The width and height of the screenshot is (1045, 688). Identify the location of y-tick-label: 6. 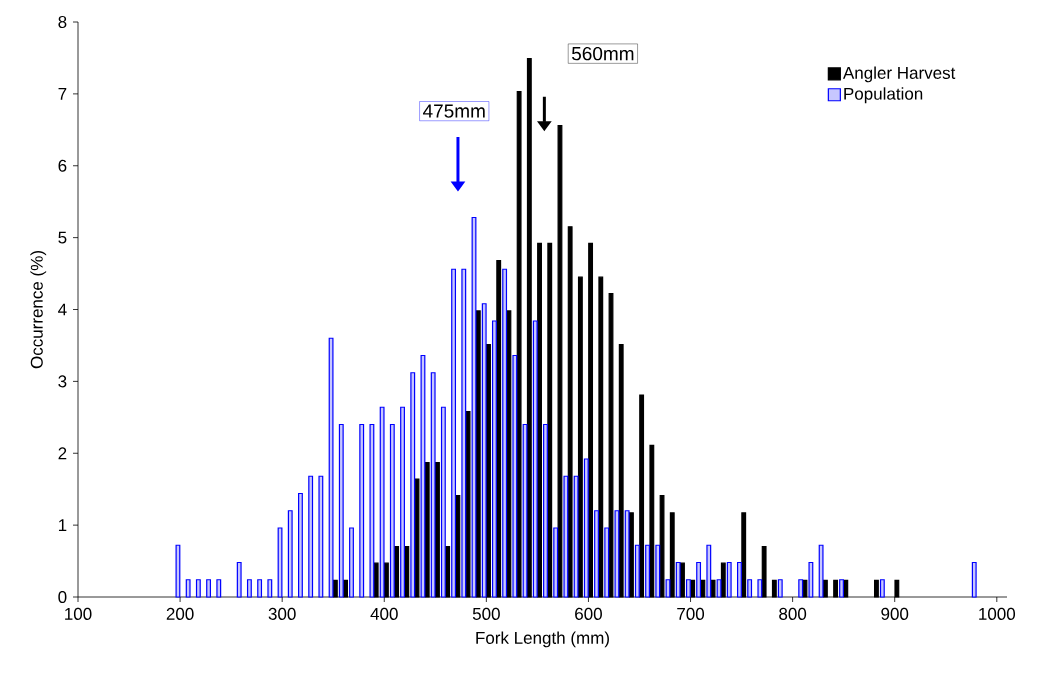
(62, 165).